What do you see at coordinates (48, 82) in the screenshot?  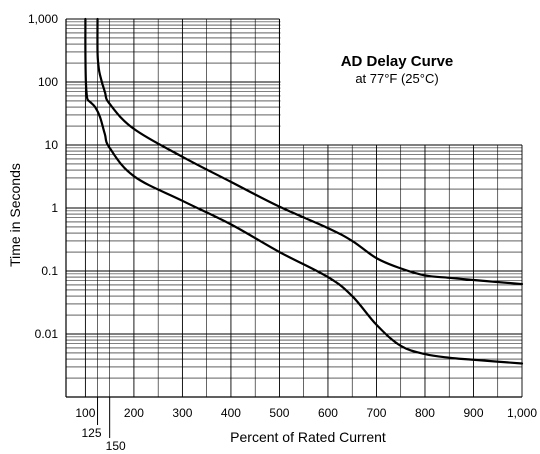 I see `y-tick-label: 100` at bounding box center [48, 82].